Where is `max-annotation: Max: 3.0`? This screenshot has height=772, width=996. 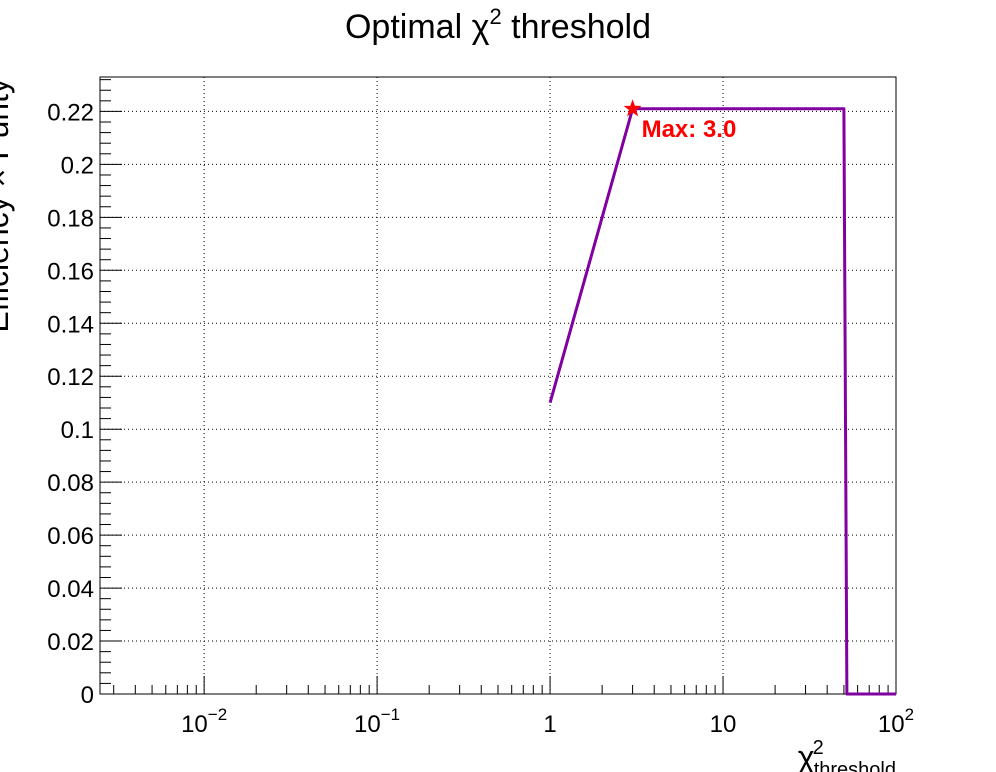
max-annotation: Max: 3.0 is located at coordinates (689, 129).